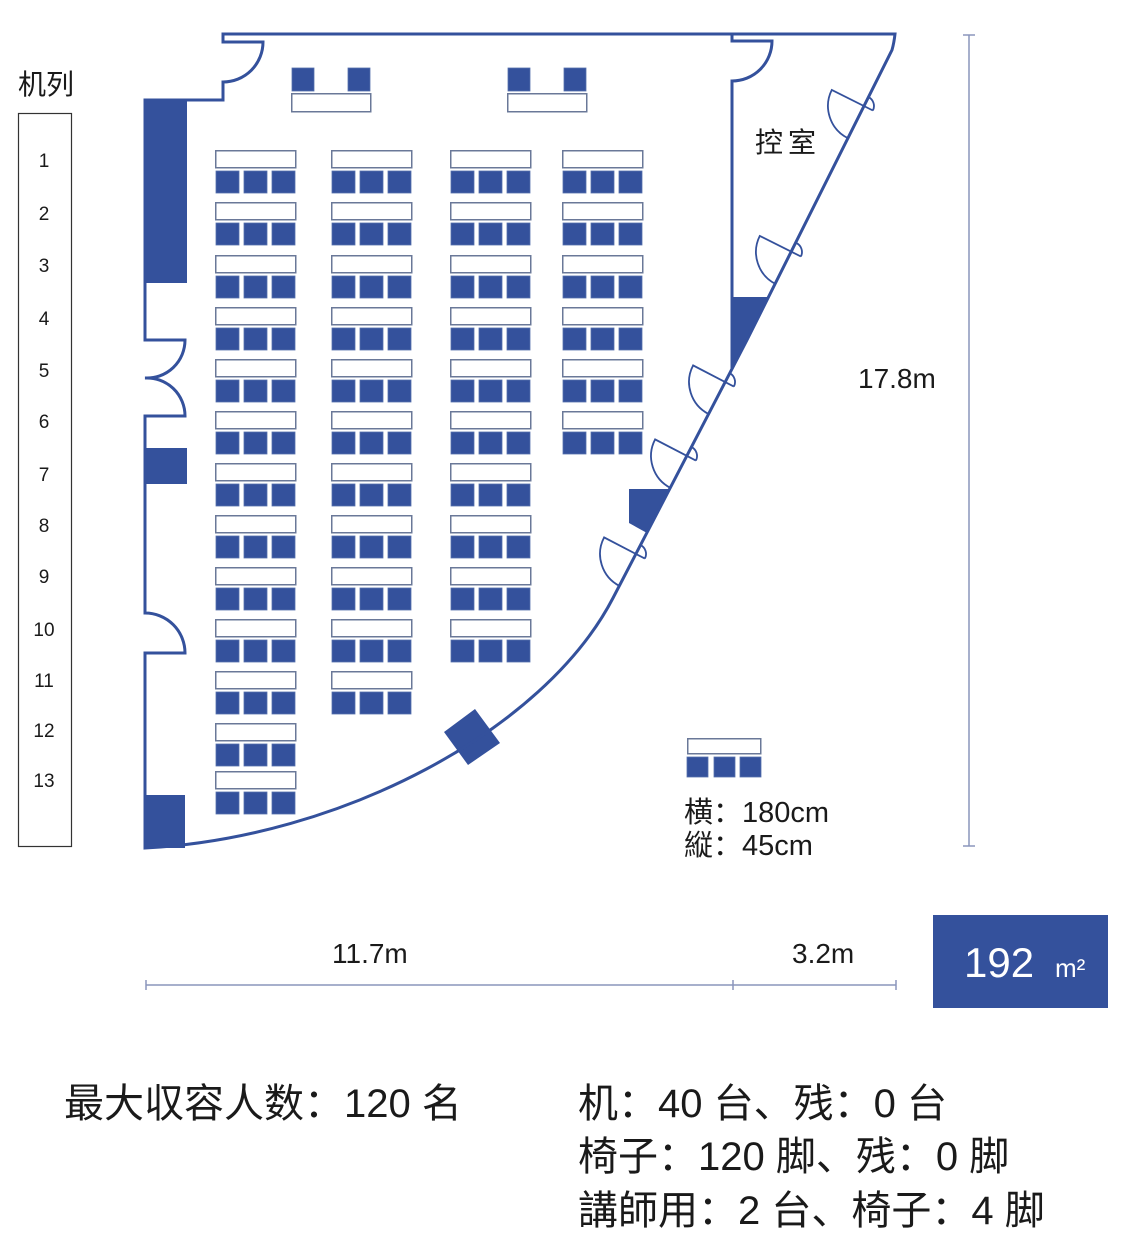  I want to click on row-number: 7, so click(44, 475).